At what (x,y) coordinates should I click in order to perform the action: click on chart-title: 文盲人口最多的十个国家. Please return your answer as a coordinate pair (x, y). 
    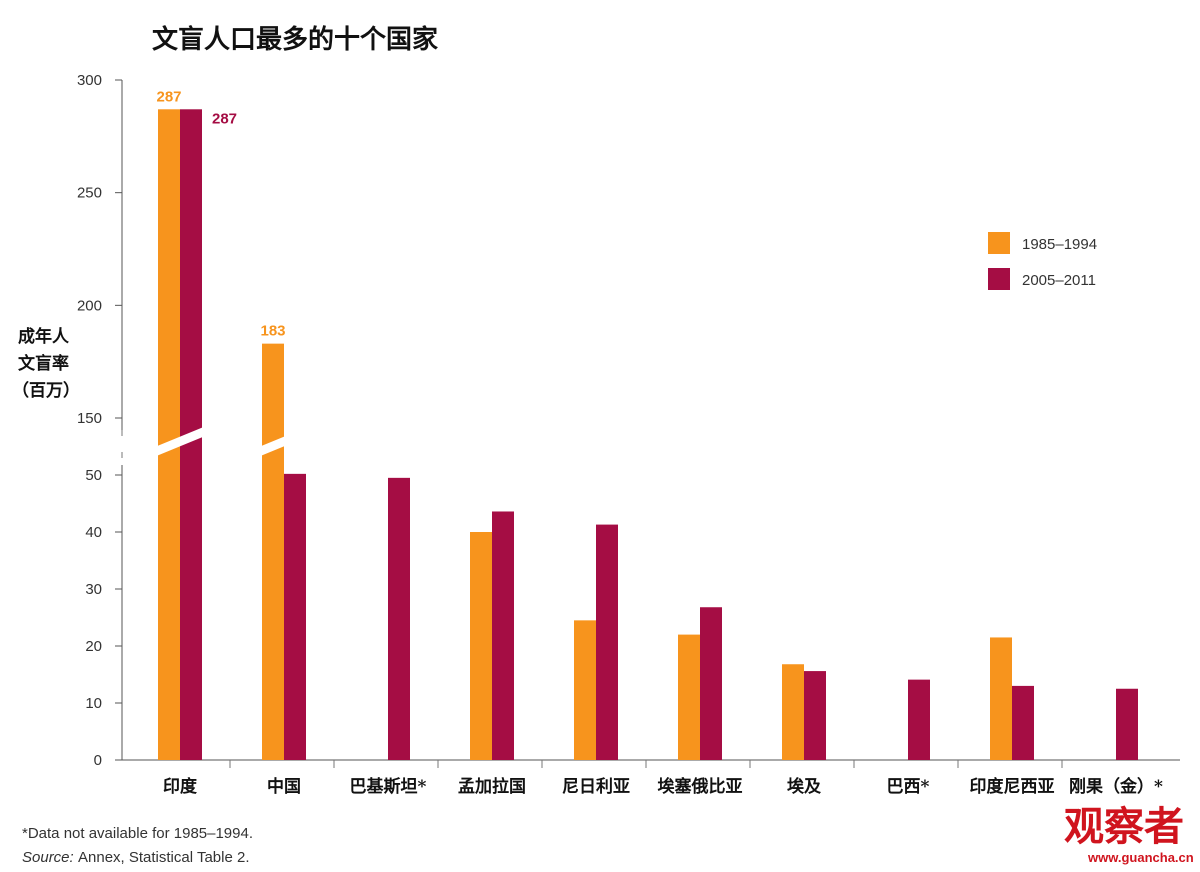
    Looking at the image, I should click on (295, 39).